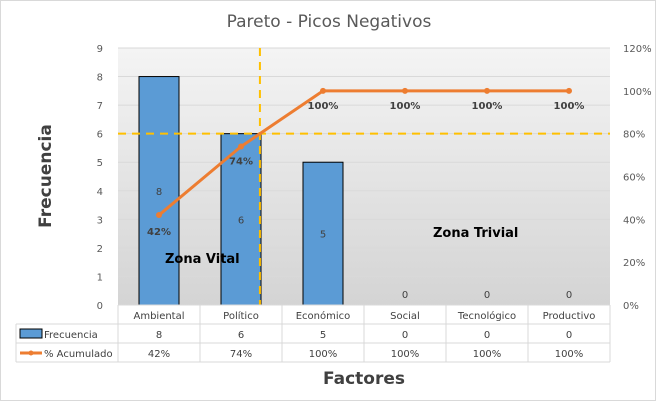 This screenshot has height=406, width=656. What do you see at coordinates (78, 354) in the screenshot?
I see `legend-label-acumulado: % Acumulado` at bounding box center [78, 354].